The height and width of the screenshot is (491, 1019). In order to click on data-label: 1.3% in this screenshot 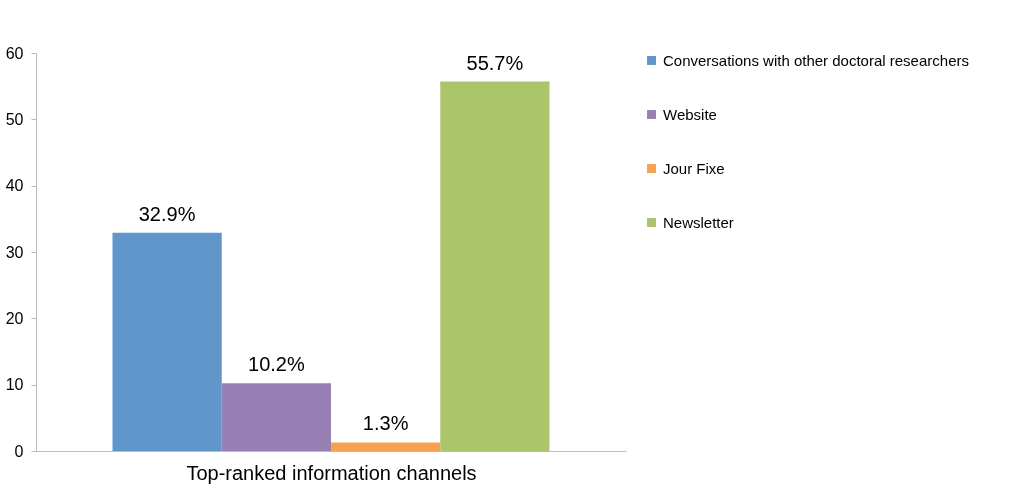, I will do `click(385, 423)`.